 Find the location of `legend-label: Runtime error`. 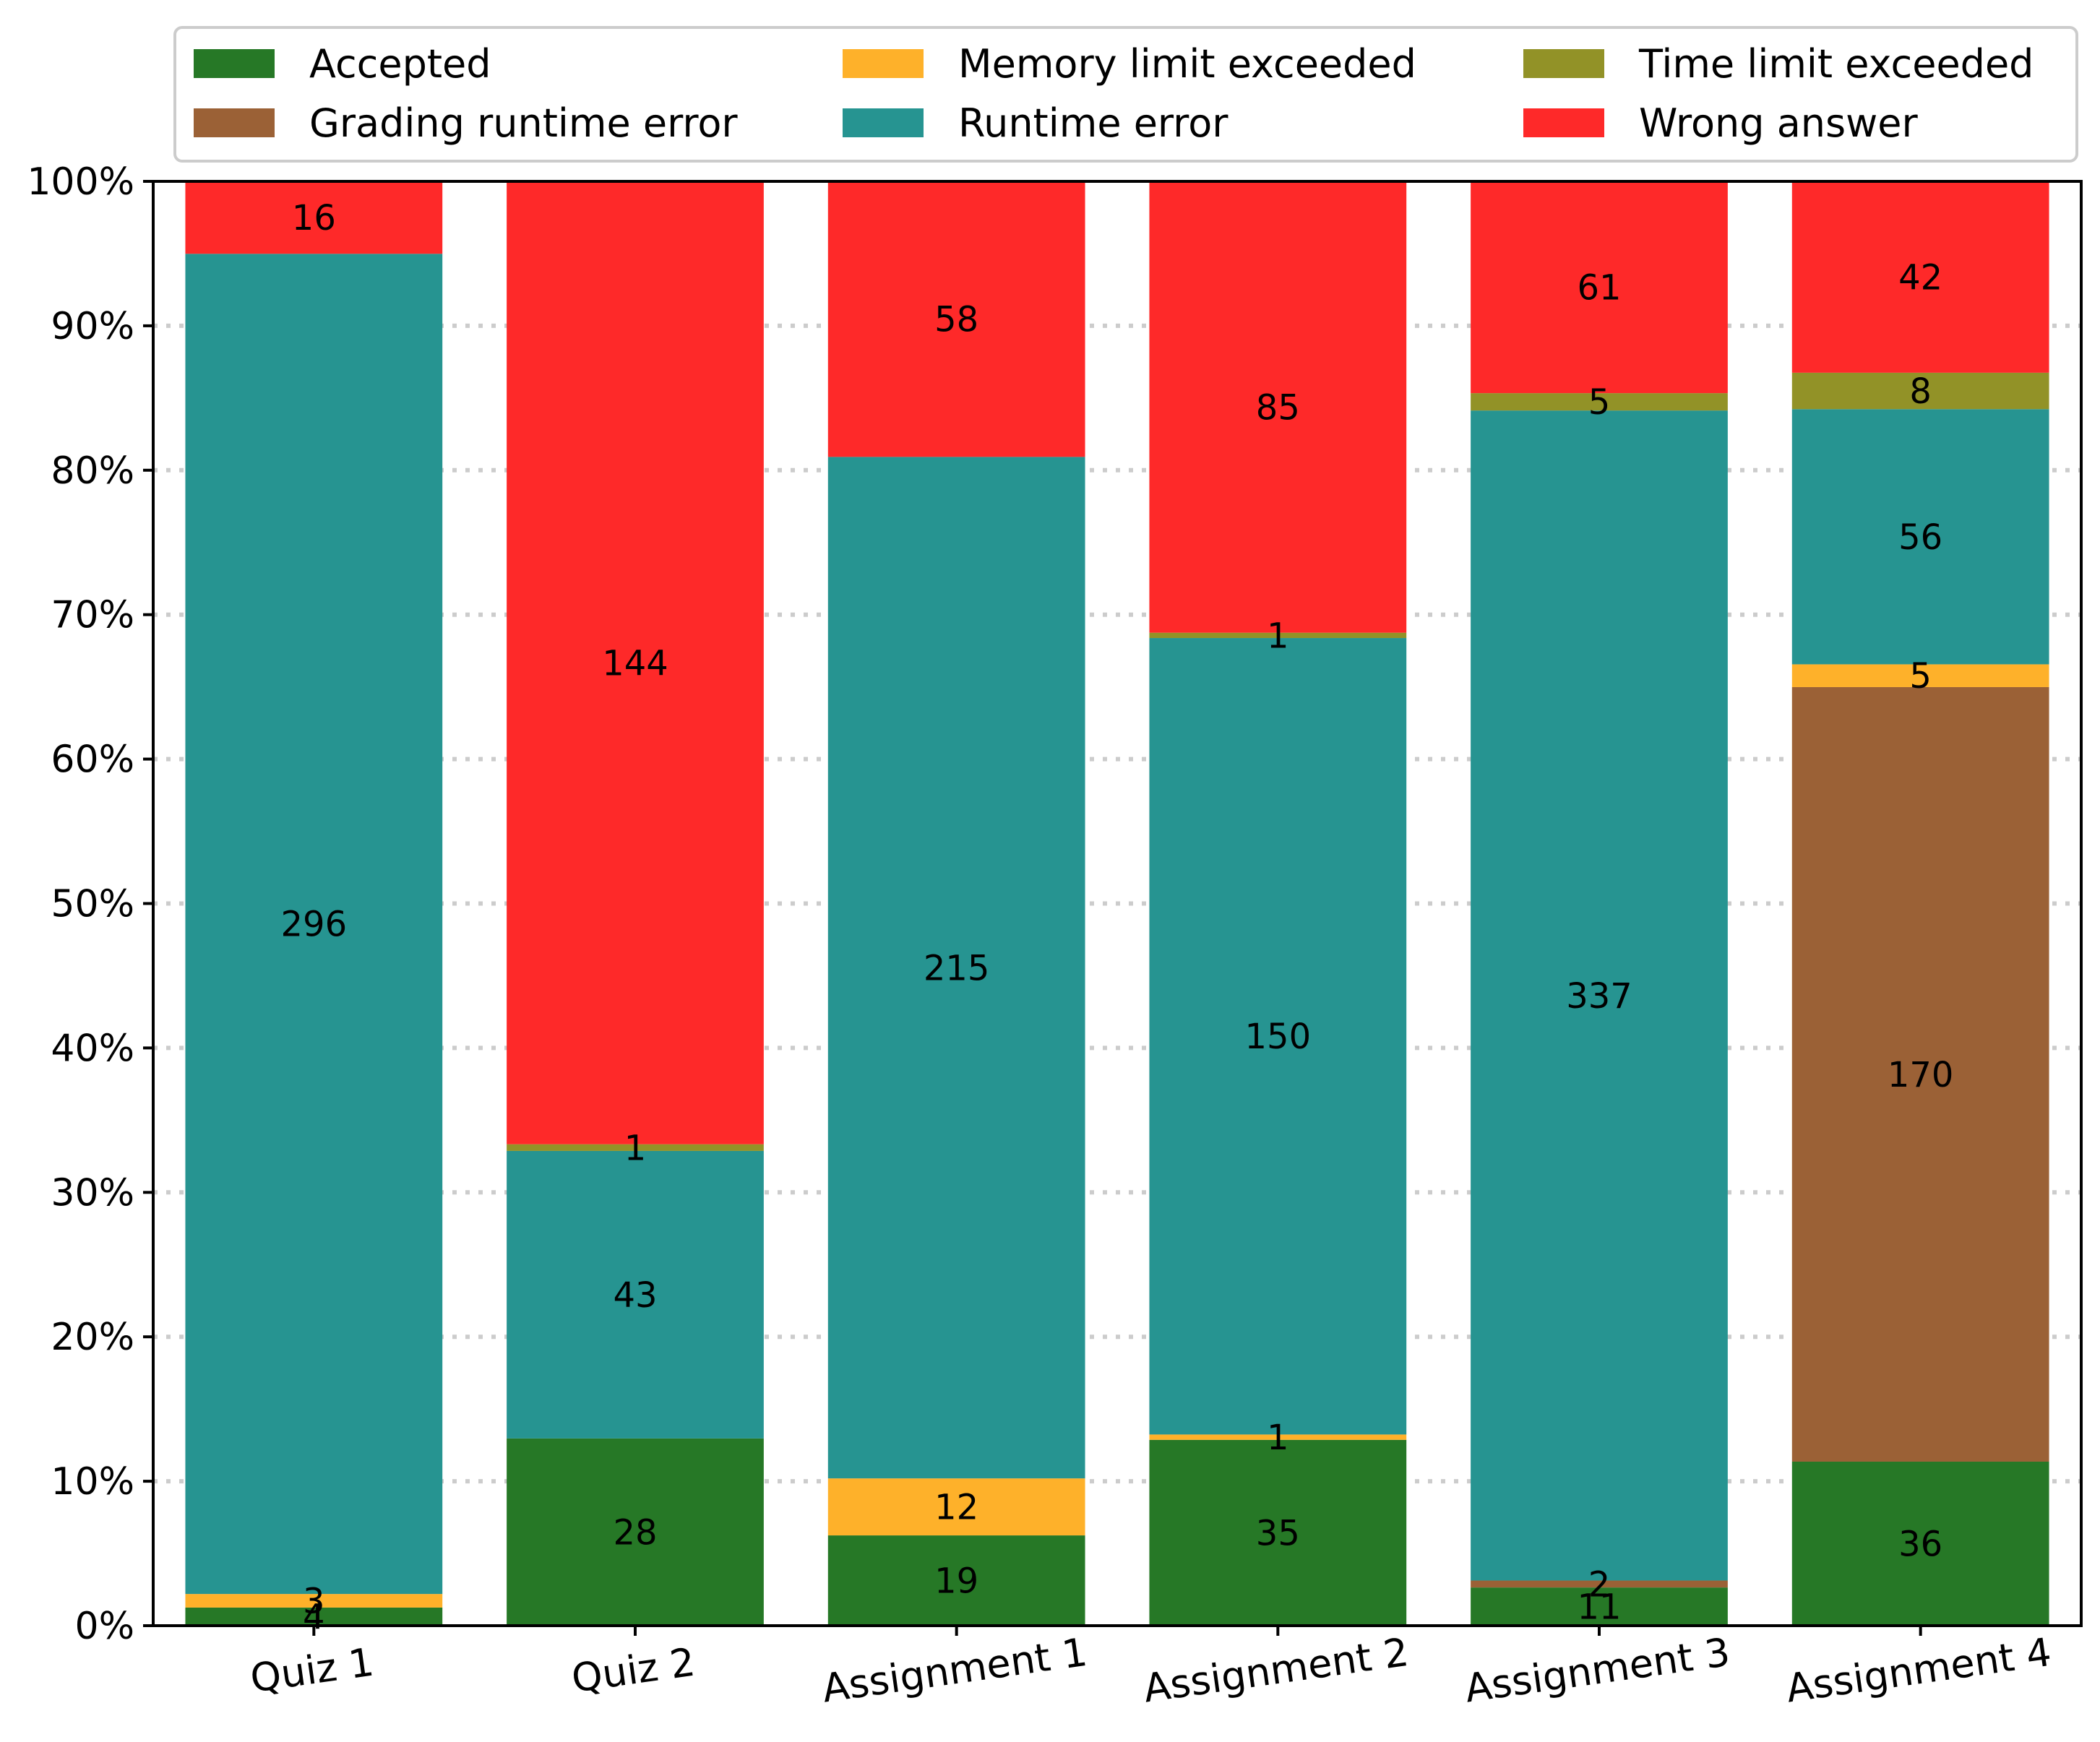

legend-label: Runtime error is located at coordinates (1093, 123).